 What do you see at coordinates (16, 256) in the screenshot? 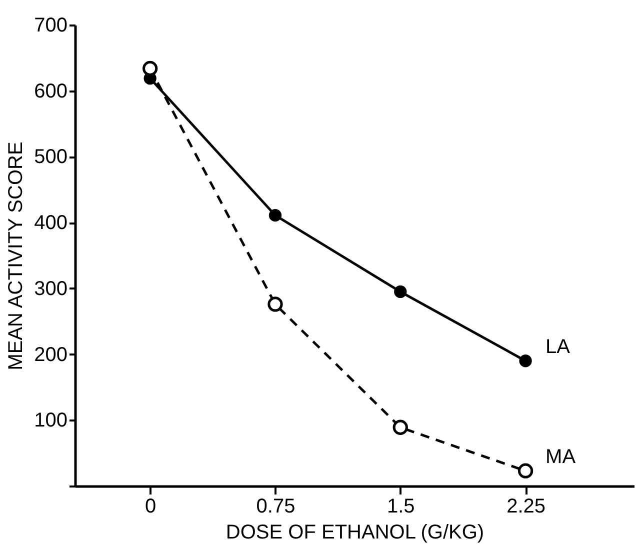
I see `y-axis-title: MEAN ACTIVITY SCORE` at bounding box center [16, 256].